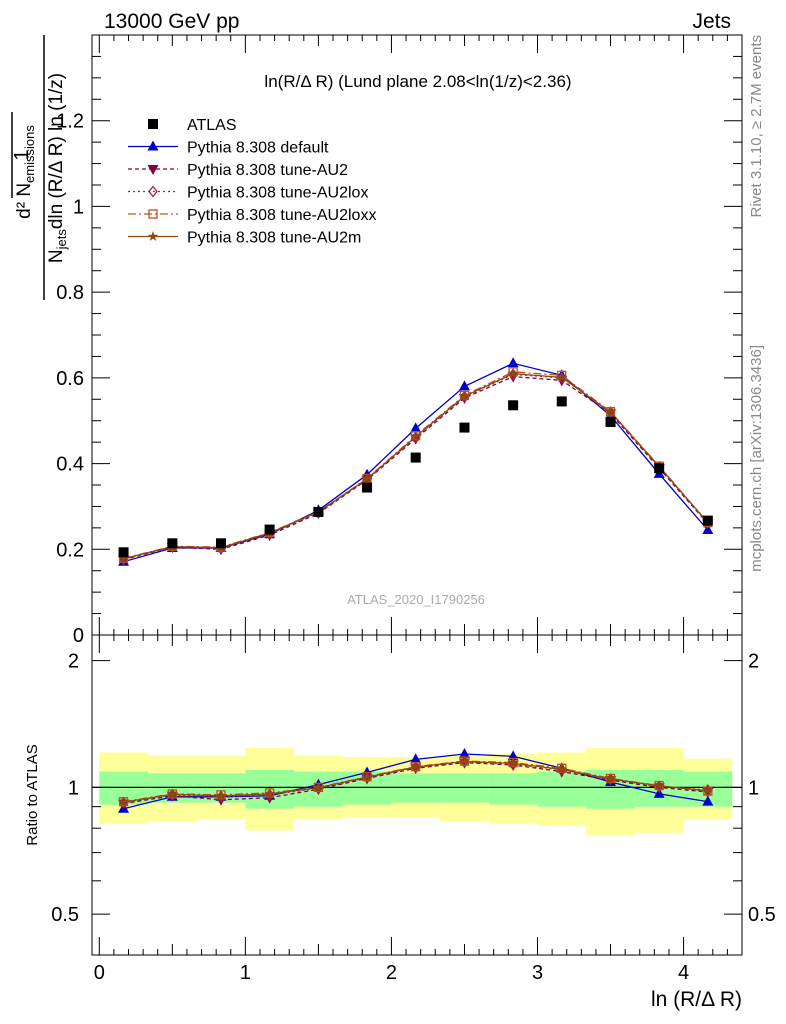 Image resolution: width=786 pixels, height=1024 pixels. I want to click on legend-label-au2m: Pythia 8.308 tune-AU2m, so click(274, 238).